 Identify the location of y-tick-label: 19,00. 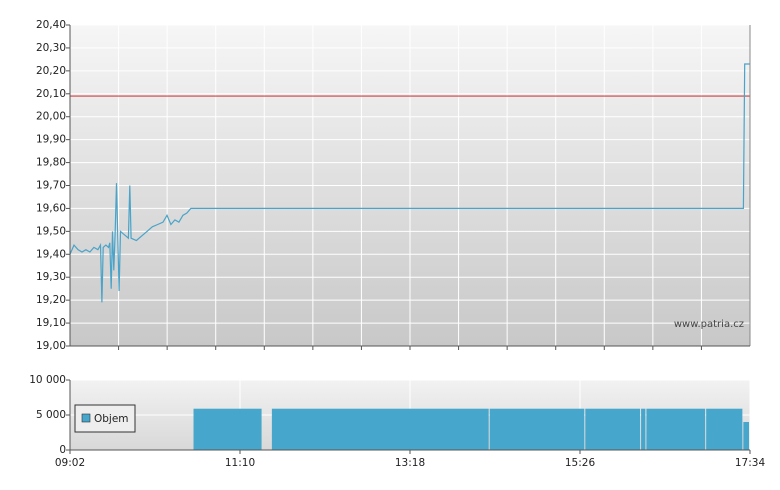
(51, 346).